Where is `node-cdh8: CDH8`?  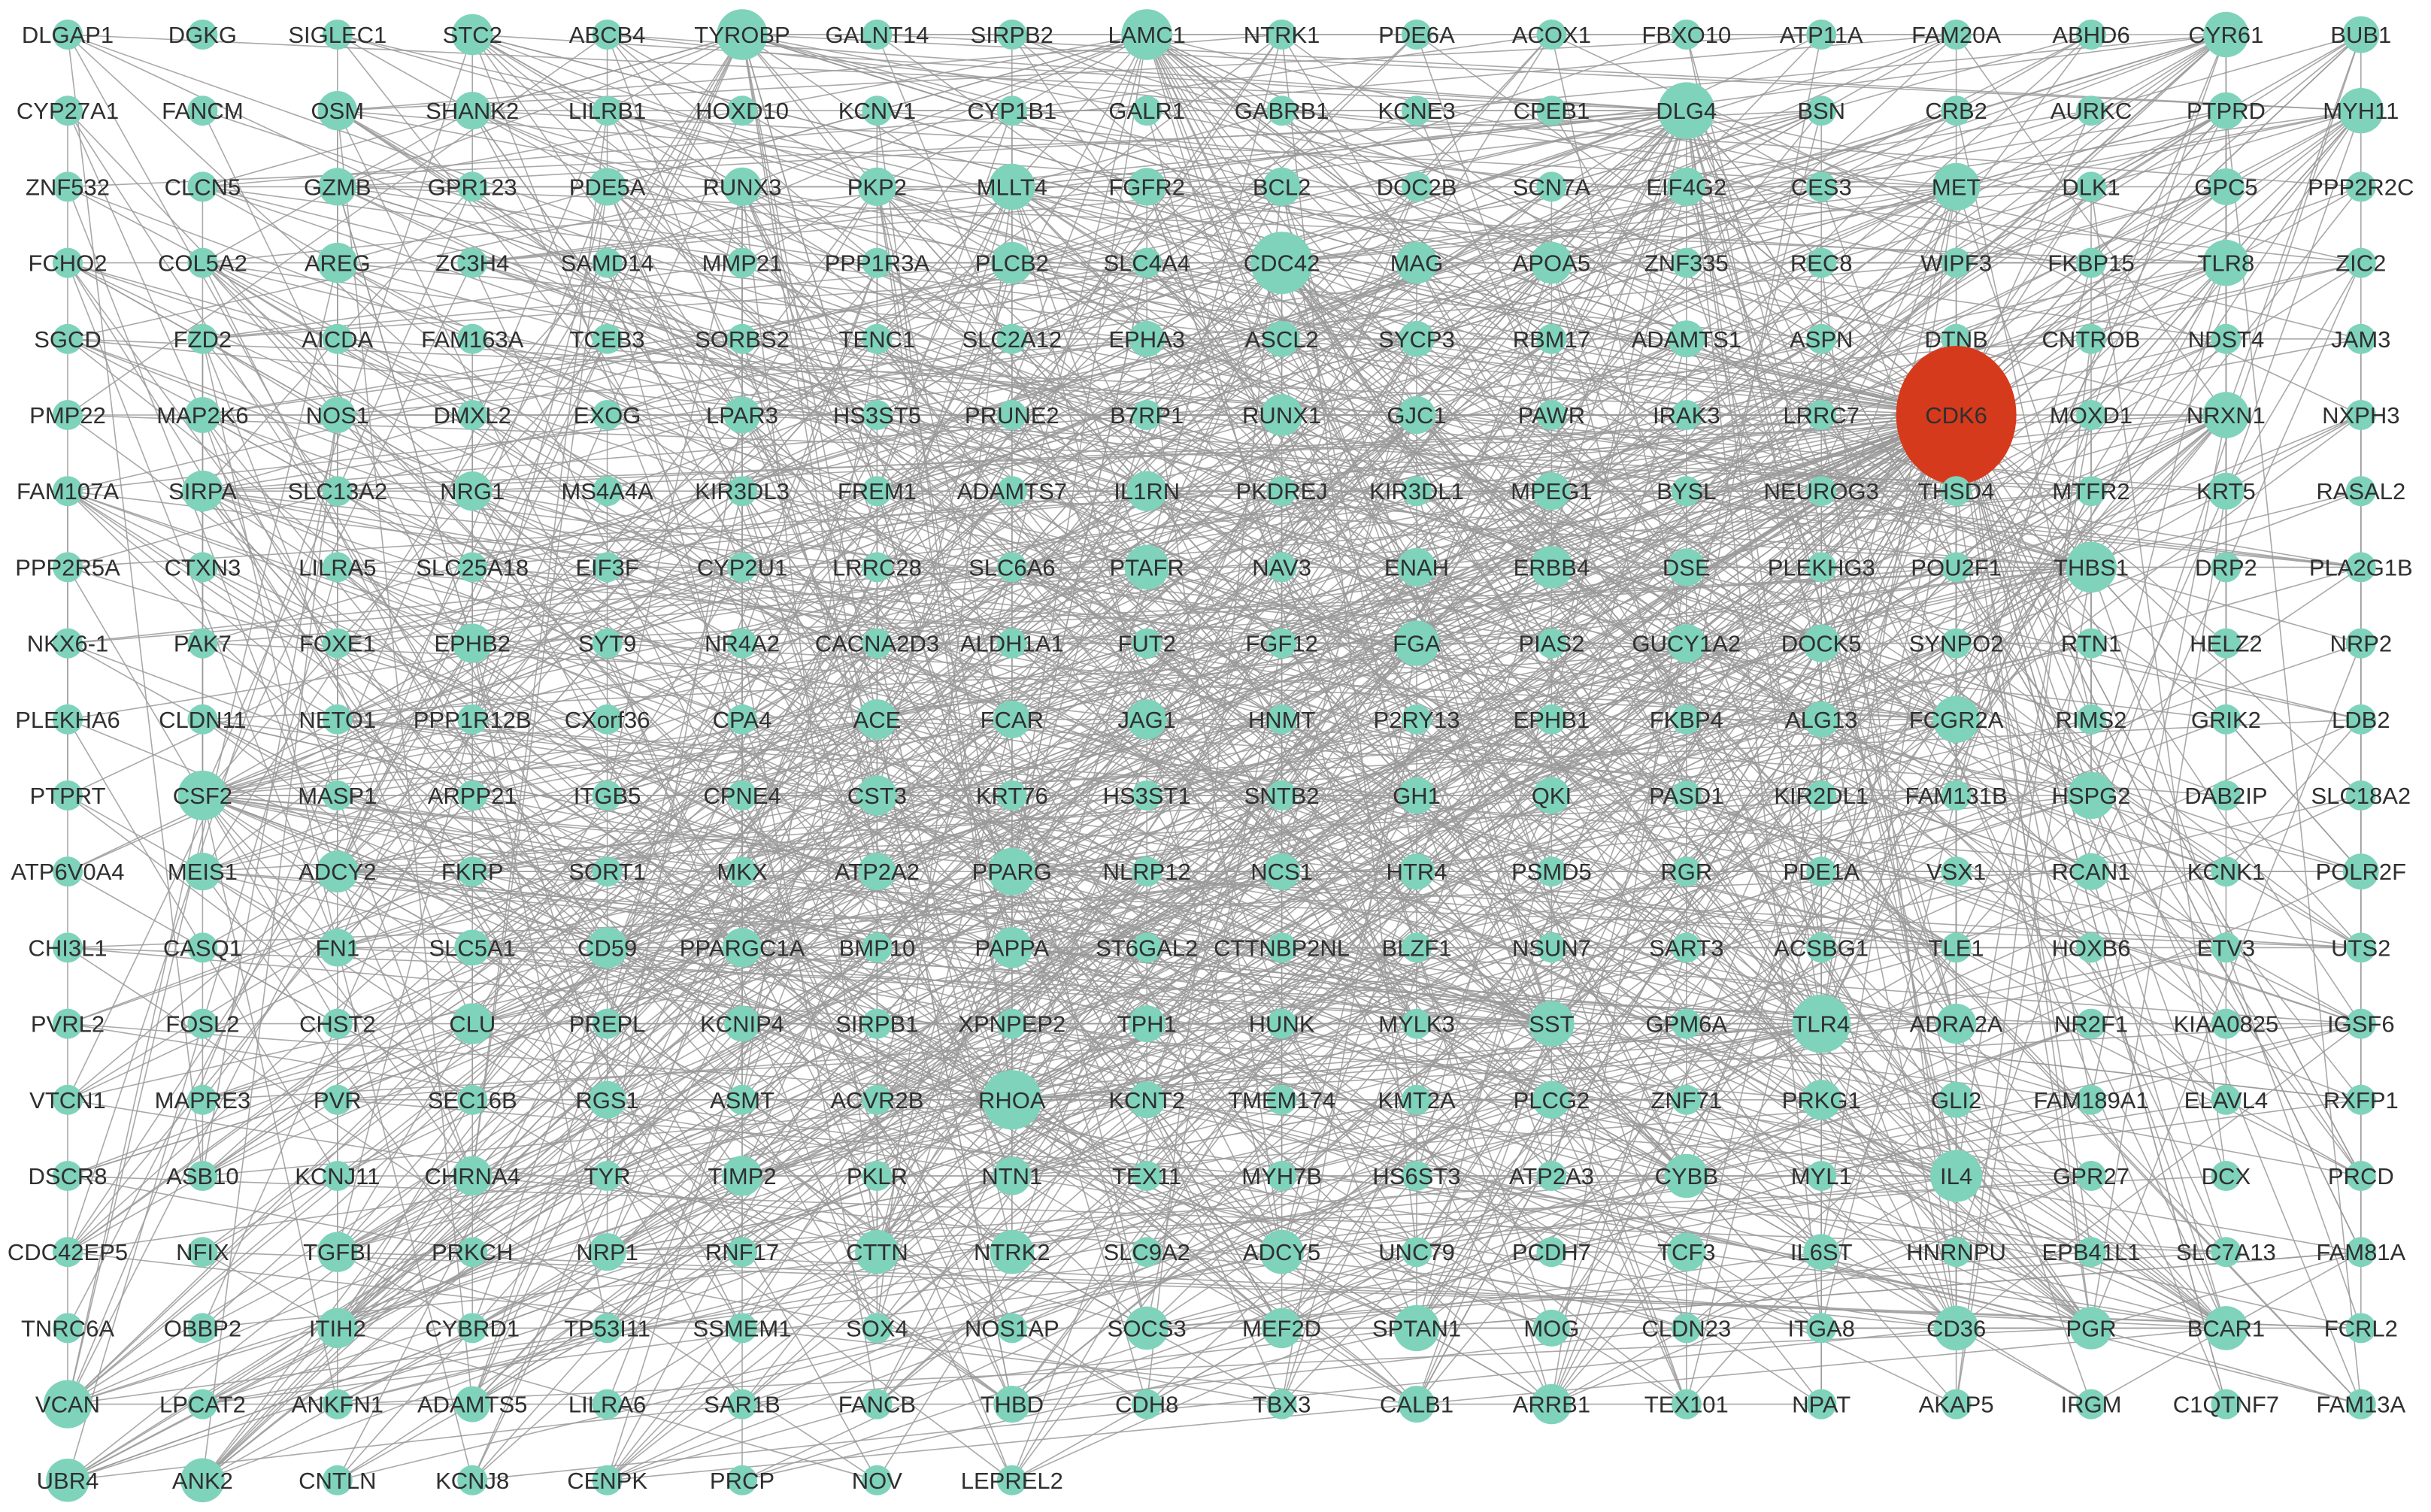 node-cdh8: CDH8 is located at coordinates (1146, 1404).